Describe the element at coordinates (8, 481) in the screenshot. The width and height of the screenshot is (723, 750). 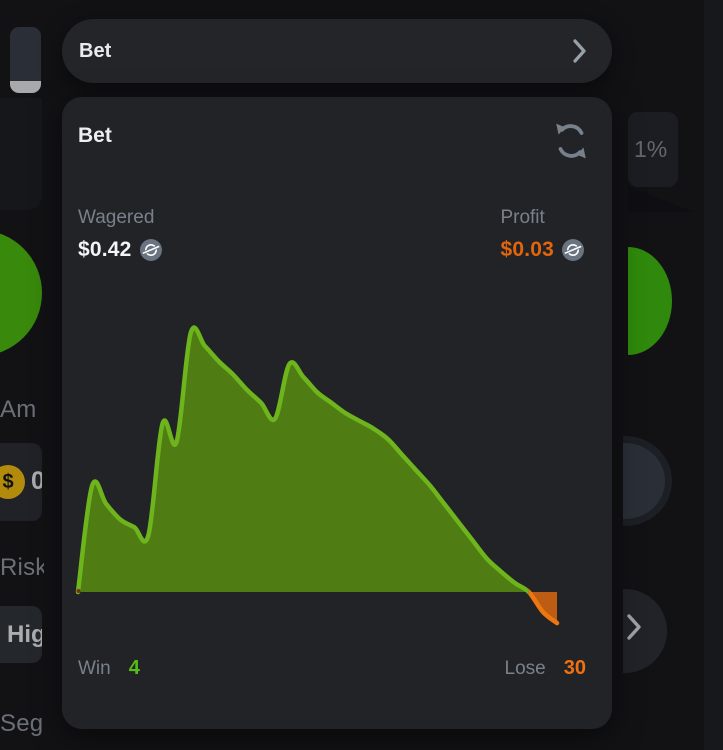
I see `dollar-symbol: $` at that location.